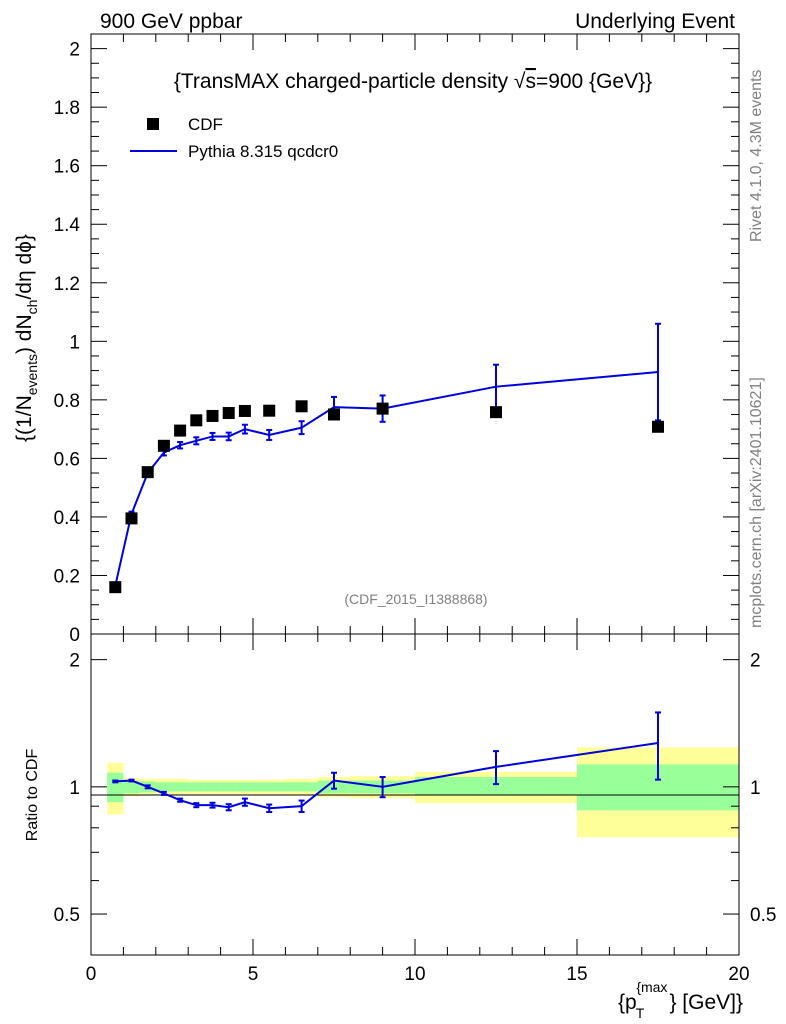 Image resolution: width=786 pixels, height=1024 pixels. I want to click on ratio-ylabel: Ratio to CDF, so click(32, 795).